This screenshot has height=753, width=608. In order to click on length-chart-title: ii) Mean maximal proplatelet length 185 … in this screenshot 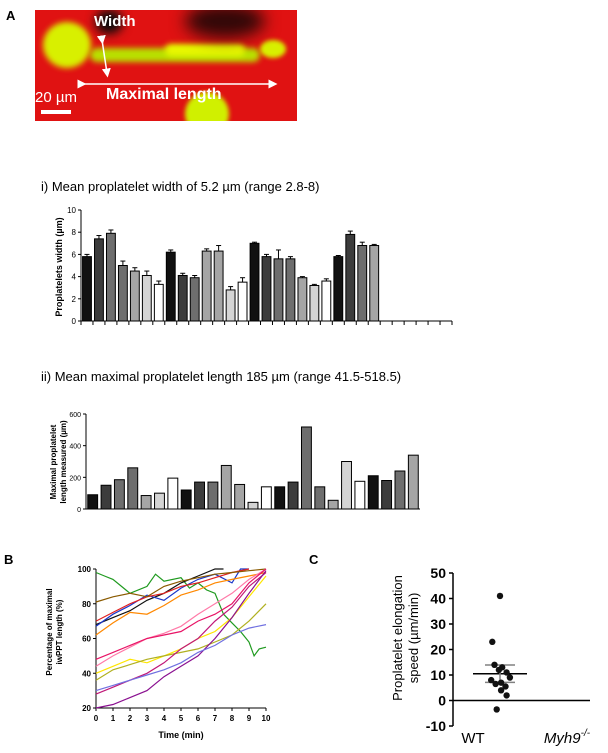, I will do `click(221, 376)`.